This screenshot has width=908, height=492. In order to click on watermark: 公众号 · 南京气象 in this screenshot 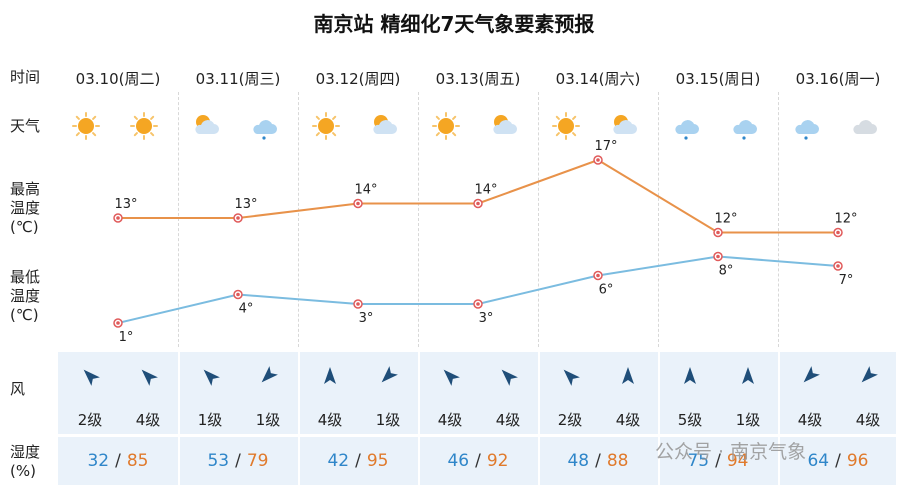, I will do `click(731, 452)`.